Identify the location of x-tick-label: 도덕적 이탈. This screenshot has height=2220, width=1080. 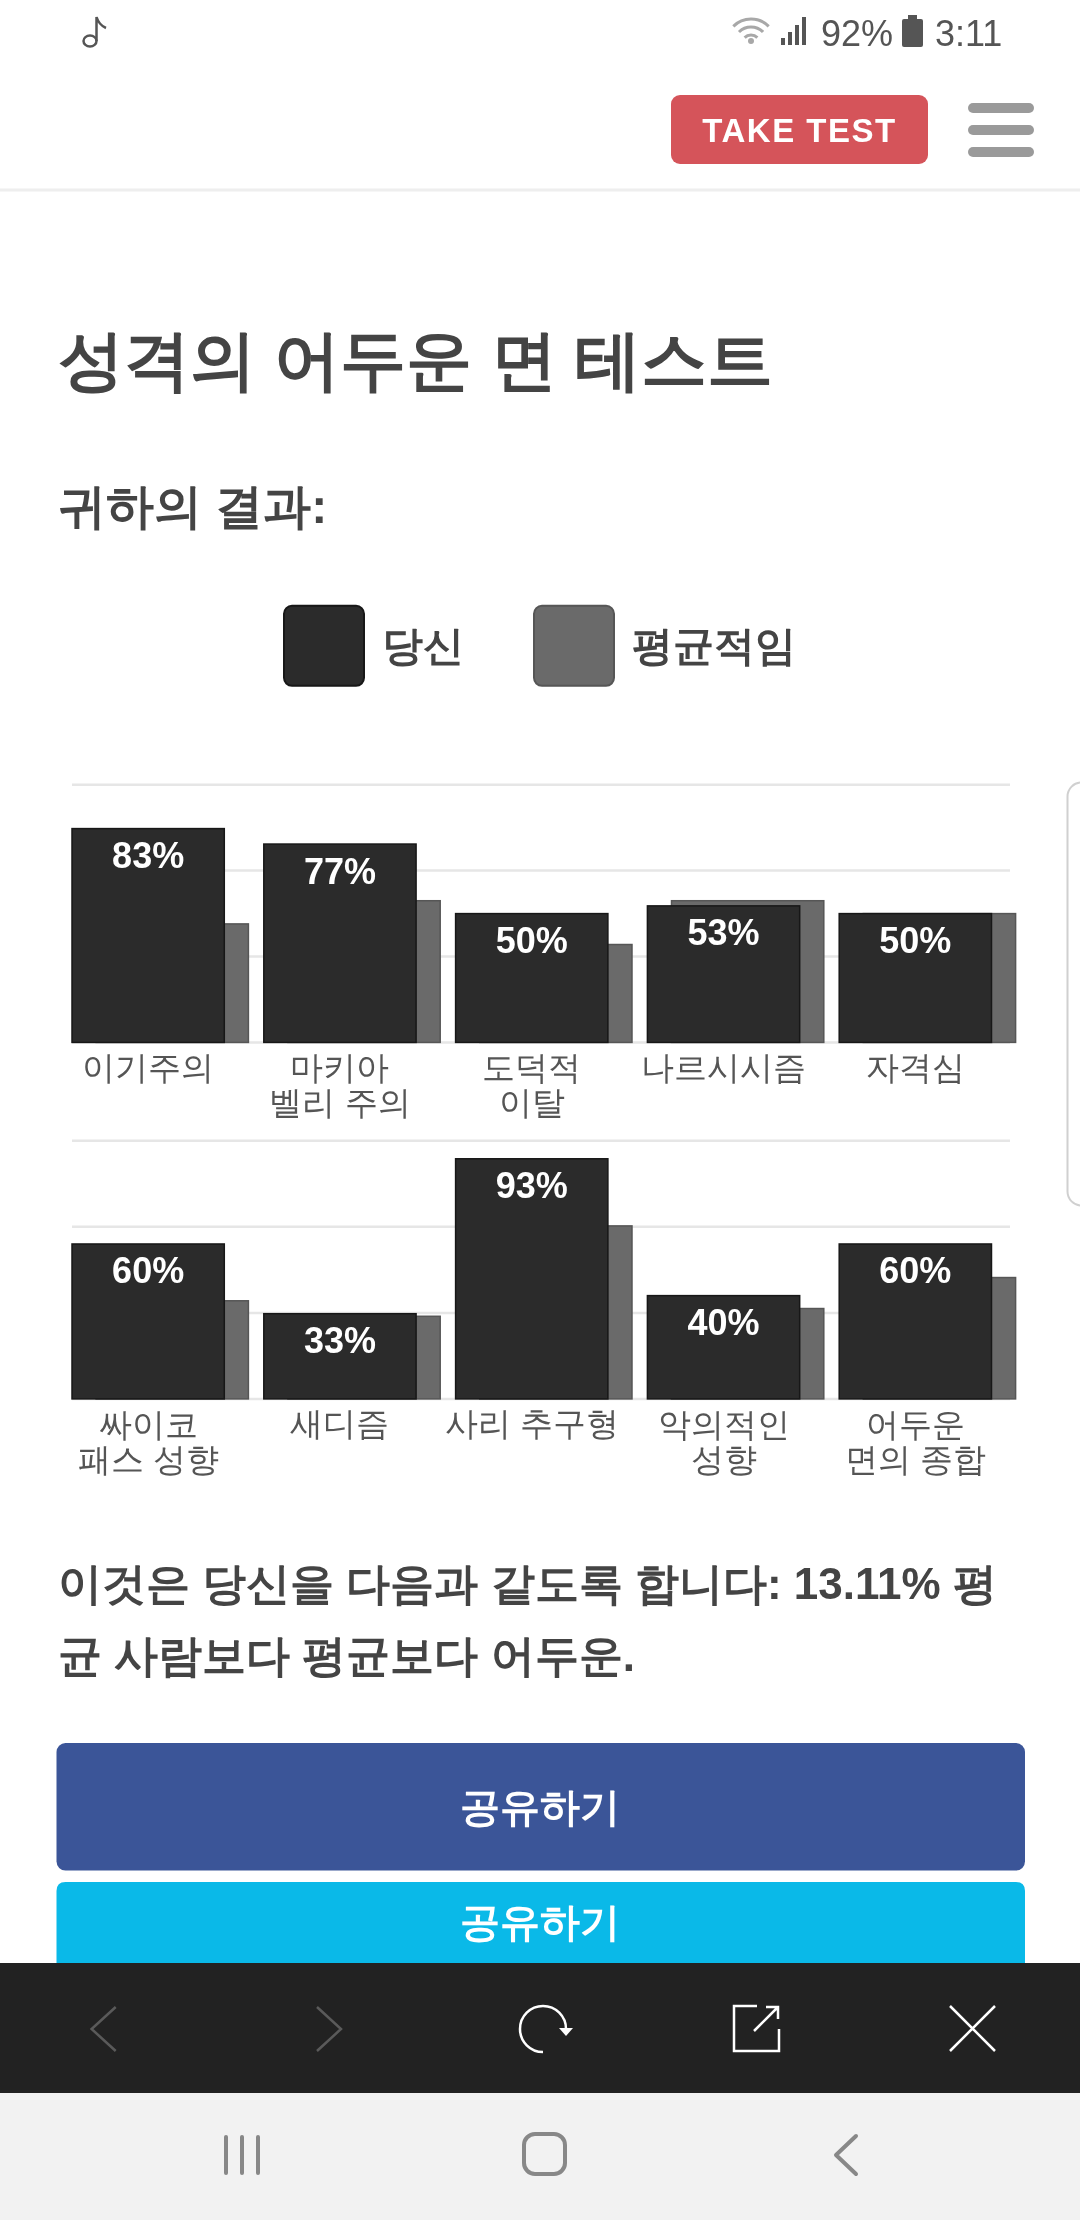
(532, 1084).